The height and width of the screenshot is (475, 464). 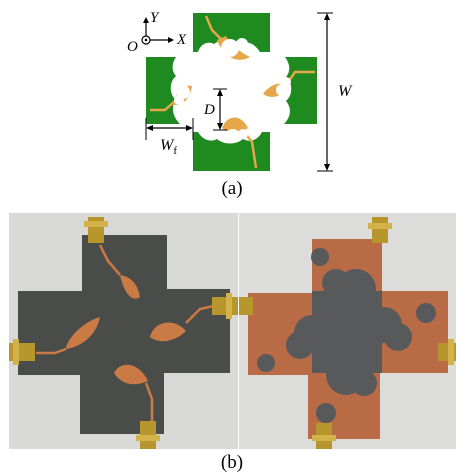 I want to click on etched-lobes, so click(x=346, y=335).